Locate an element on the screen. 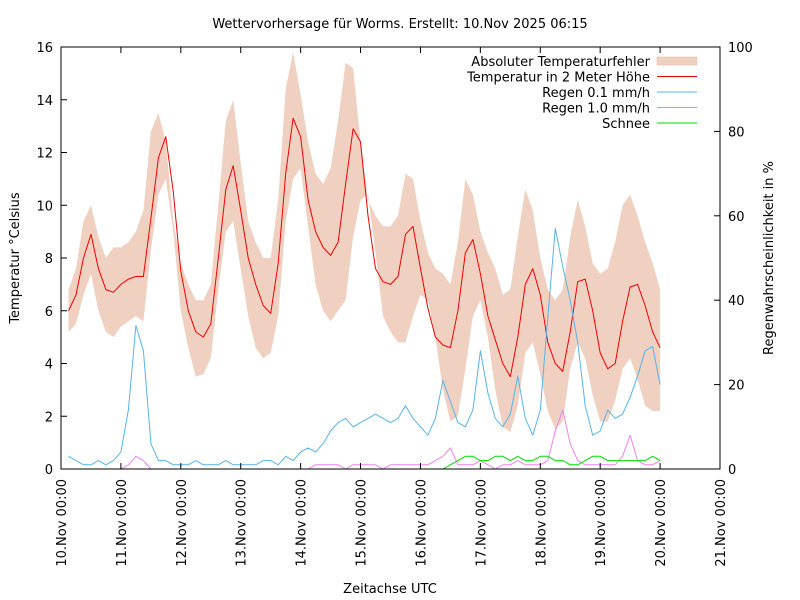 This screenshot has width=800, height=600. x-tick-label: 13.Nov 00:00 is located at coordinates (242, 523).